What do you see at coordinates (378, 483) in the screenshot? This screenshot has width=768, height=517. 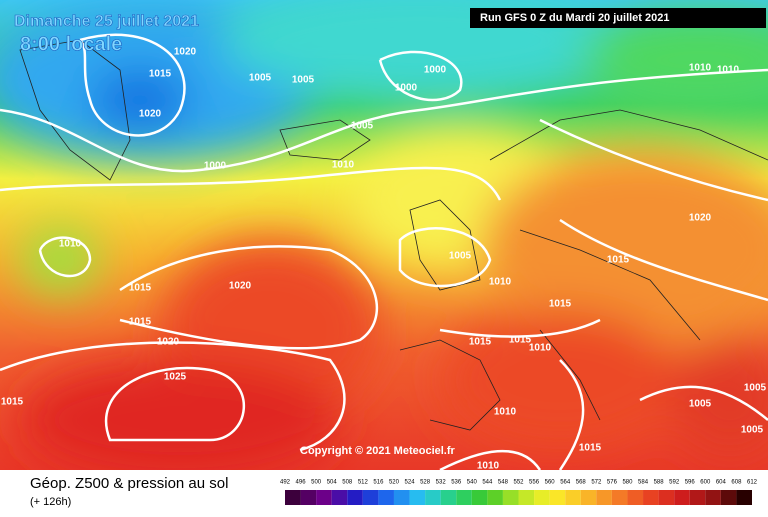 I see `scale-label: 516` at bounding box center [378, 483].